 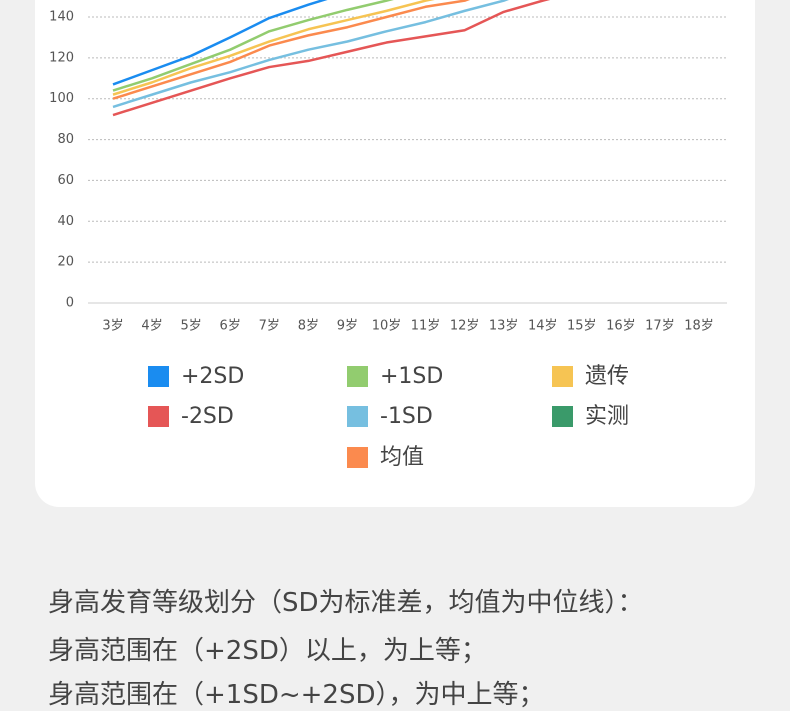 I want to click on x-tick-label: 17岁, so click(x=660, y=326).